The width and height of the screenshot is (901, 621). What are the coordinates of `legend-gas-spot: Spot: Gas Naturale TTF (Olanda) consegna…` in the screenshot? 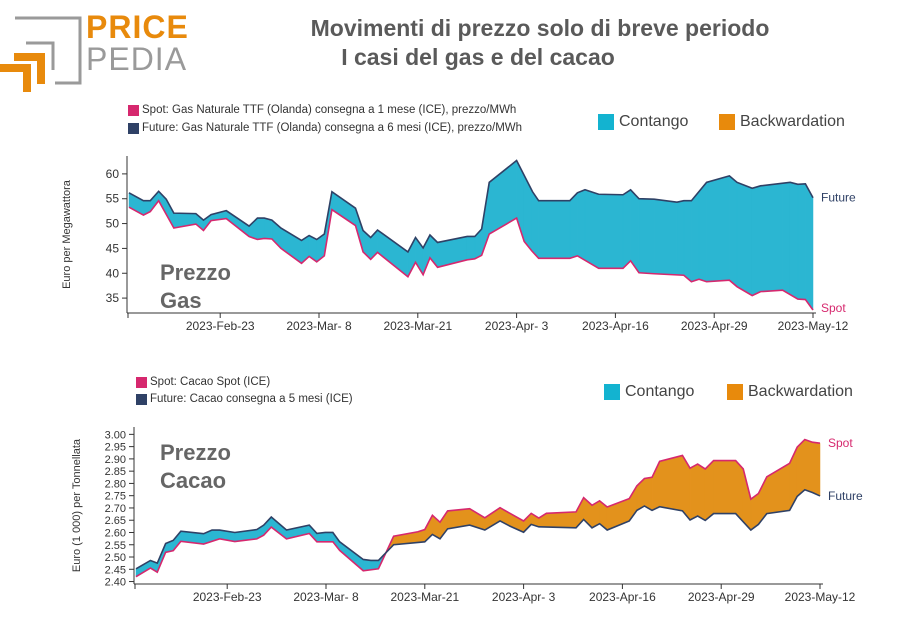 It's located at (322, 110).